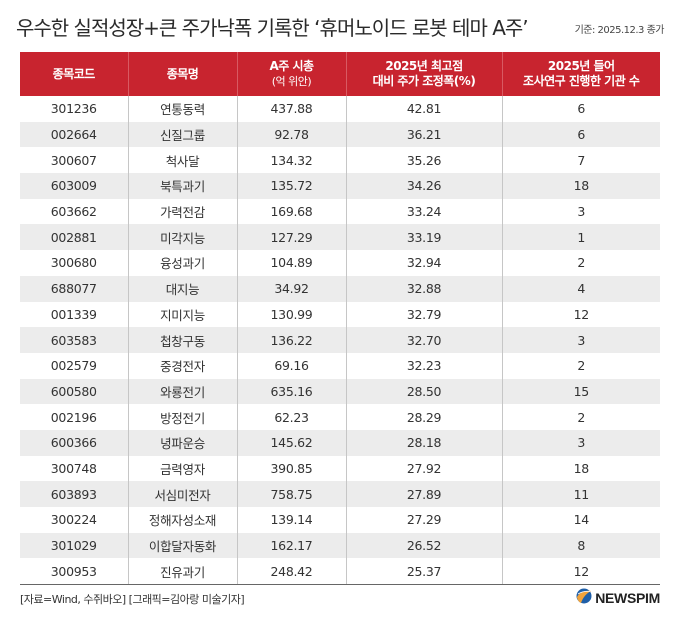  I want to click on table-row: 002881 미각지능 127.29 33.19 1, so click(340, 237).